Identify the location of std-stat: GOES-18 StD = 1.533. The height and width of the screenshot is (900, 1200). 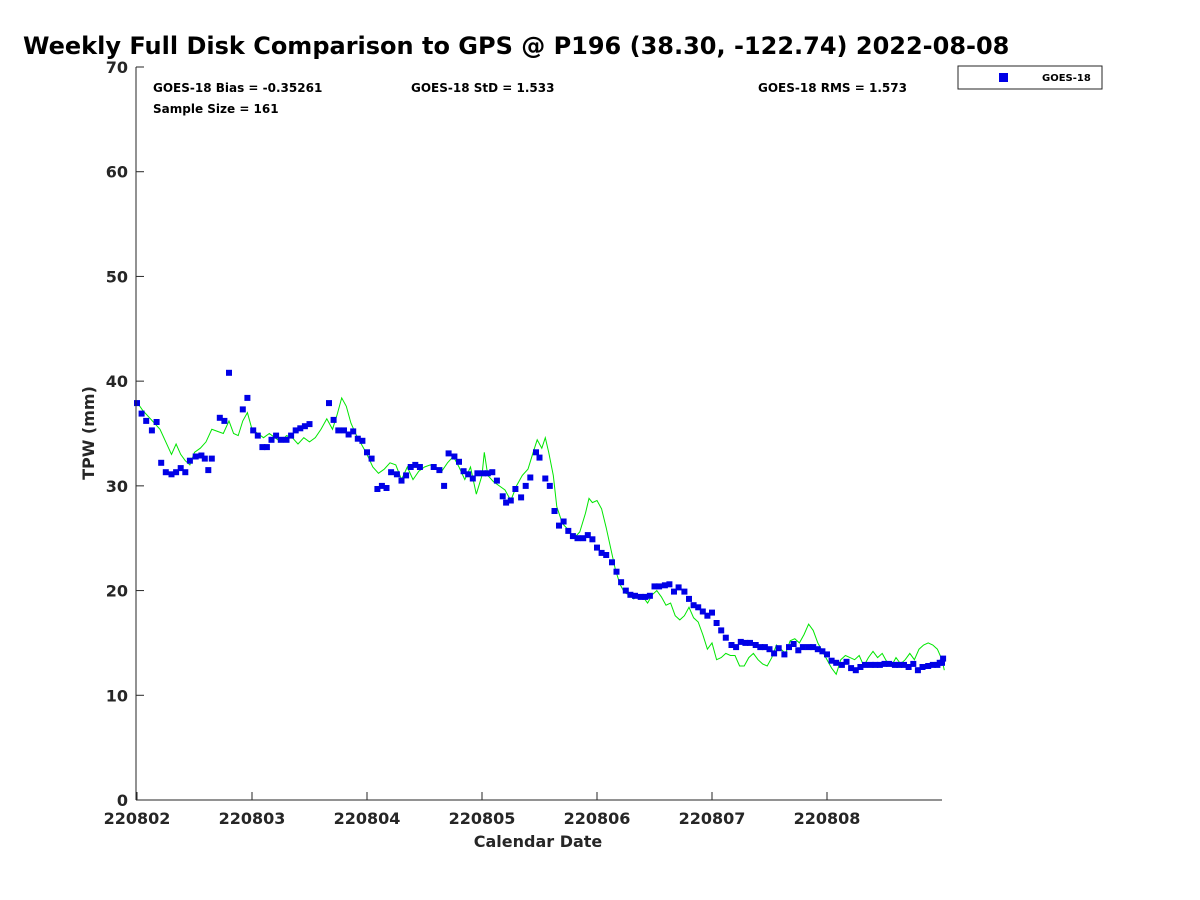
(482, 88).